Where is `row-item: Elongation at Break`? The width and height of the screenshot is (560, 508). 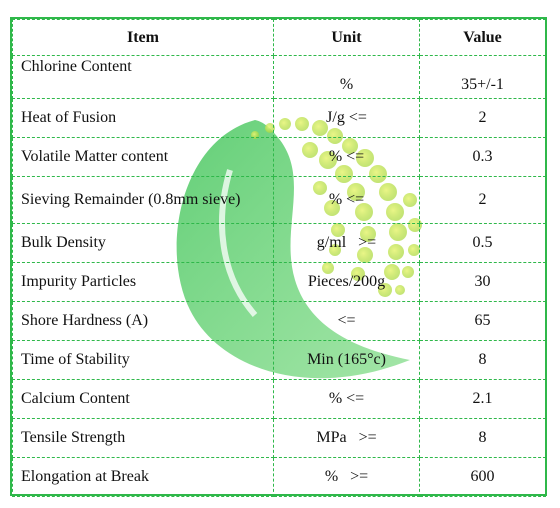 row-item: Elongation at Break is located at coordinates (143, 477).